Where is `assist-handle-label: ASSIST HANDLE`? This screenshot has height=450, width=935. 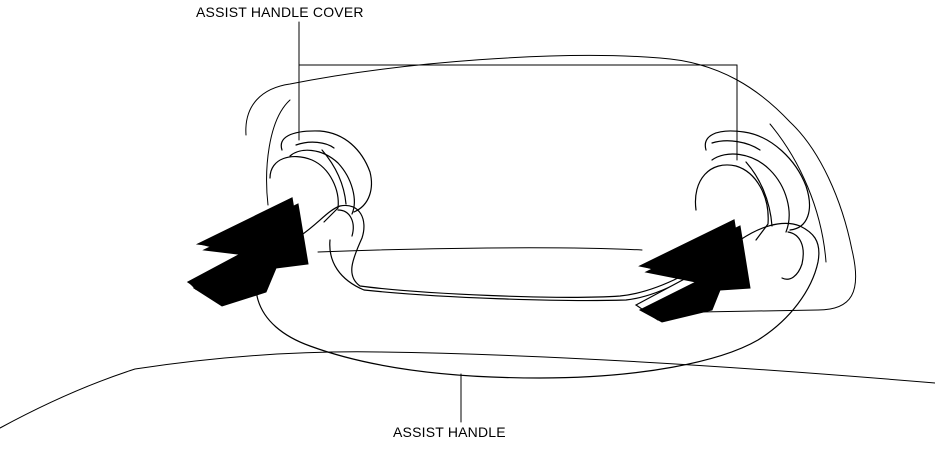
assist-handle-label: ASSIST HANDLE is located at coordinates (449, 432).